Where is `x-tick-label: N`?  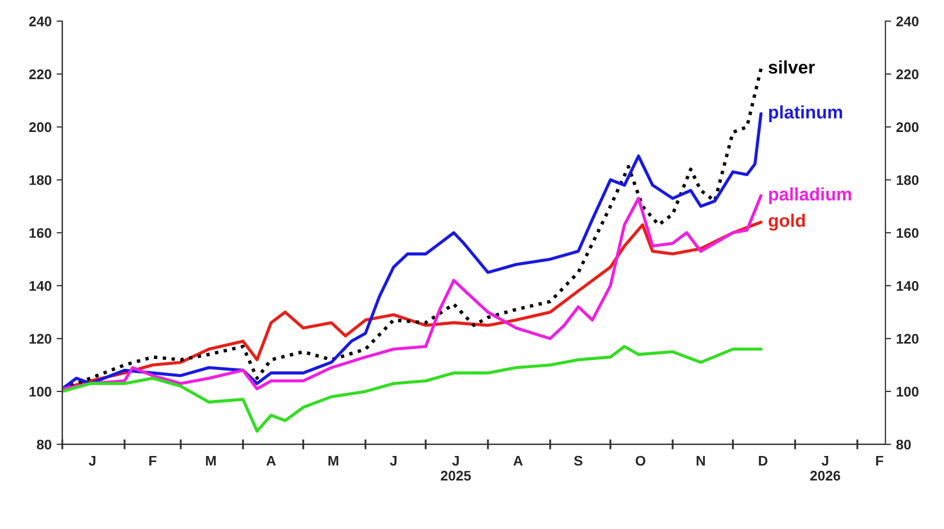 x-tick-label: N is located at coordinates (700, 461).